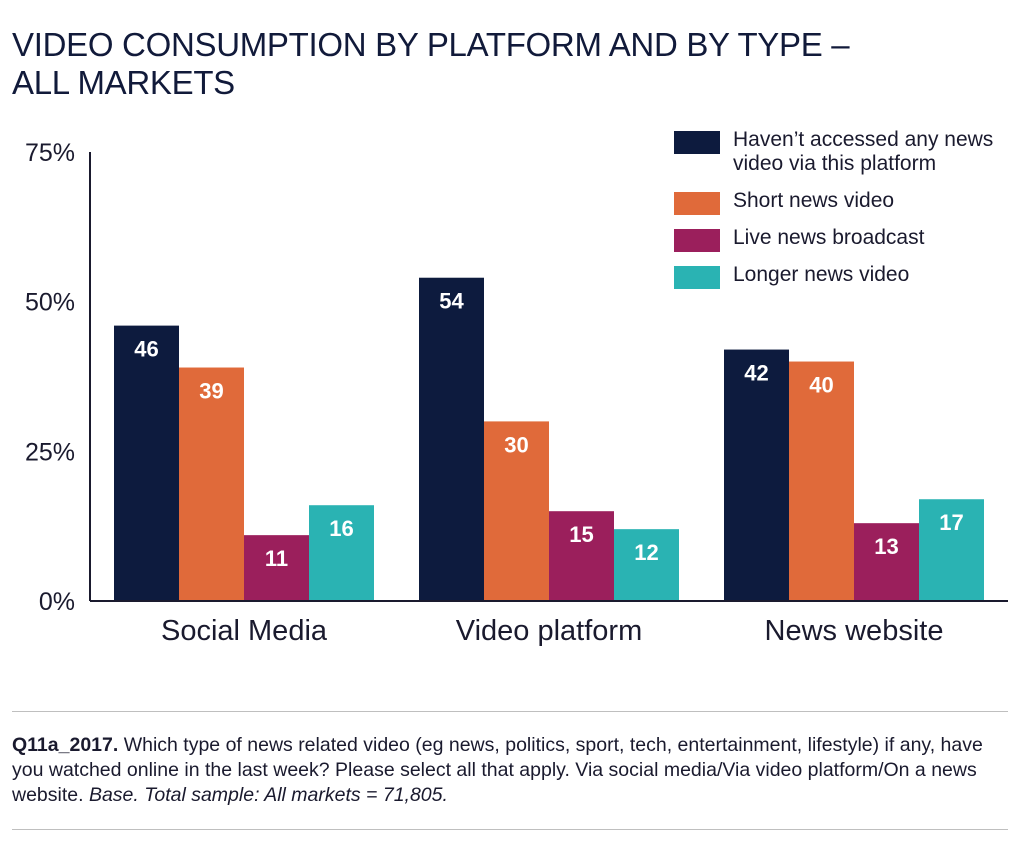 This screenshot has width=1026, height=852. I want to click on bar-value-label-0-1: 39, so click(211, 391).